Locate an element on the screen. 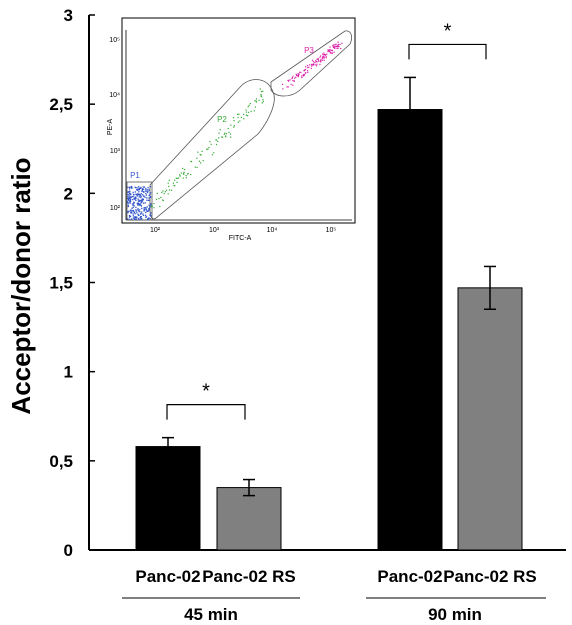  inset-x-axis-label: FITC-A is located at coordinates (240, 238).